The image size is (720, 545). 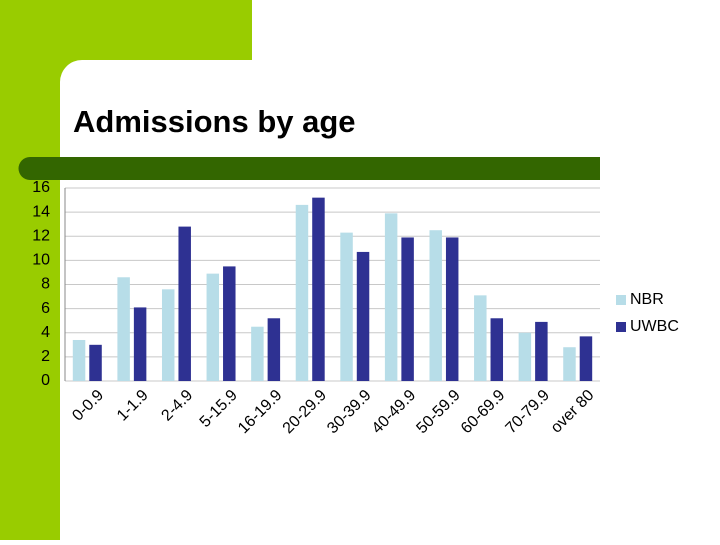 What do you see at coordinates (45, 284) in the screenshot?
I see `y-tick-label: 8` at bounding box center [45, 284].